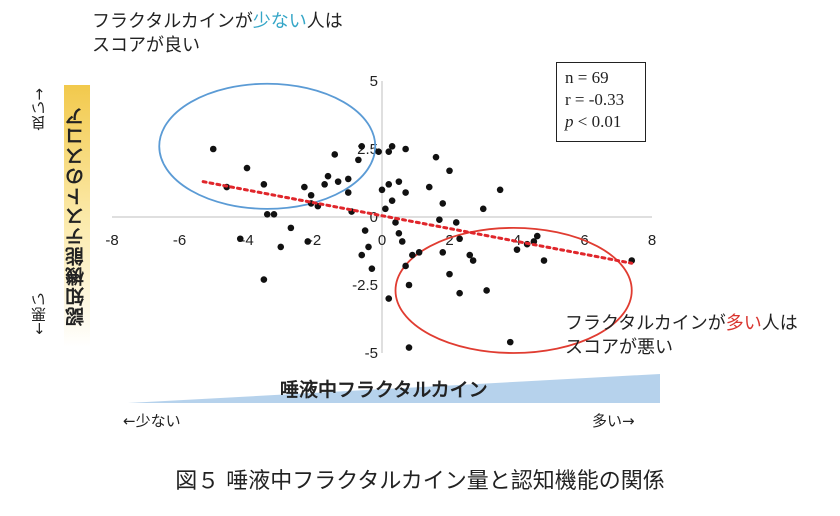 Image resolution: width=840 pixels, height=516 pixels. Describe the element at coordinates (595, 99) in the screenshot. I see `stat-r: r = -0.33` at that location.